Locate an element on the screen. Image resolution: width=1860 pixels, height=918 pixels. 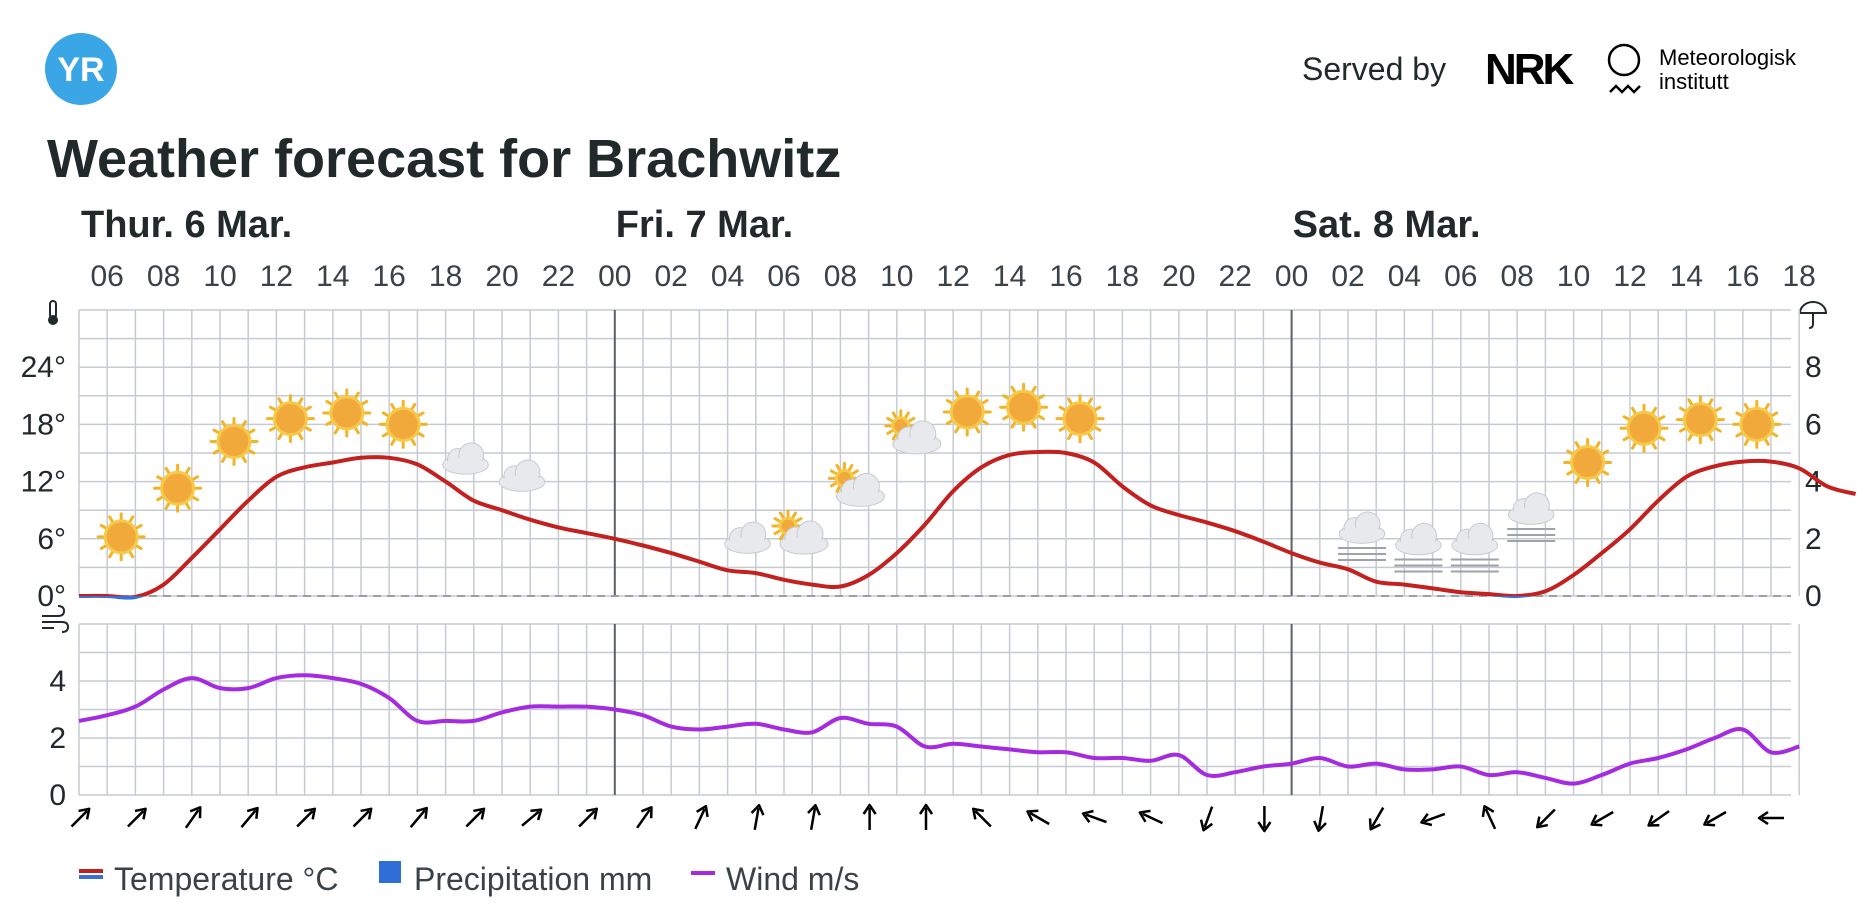
nrk-logo-text: NRK is located at coordinates (1530, 69).